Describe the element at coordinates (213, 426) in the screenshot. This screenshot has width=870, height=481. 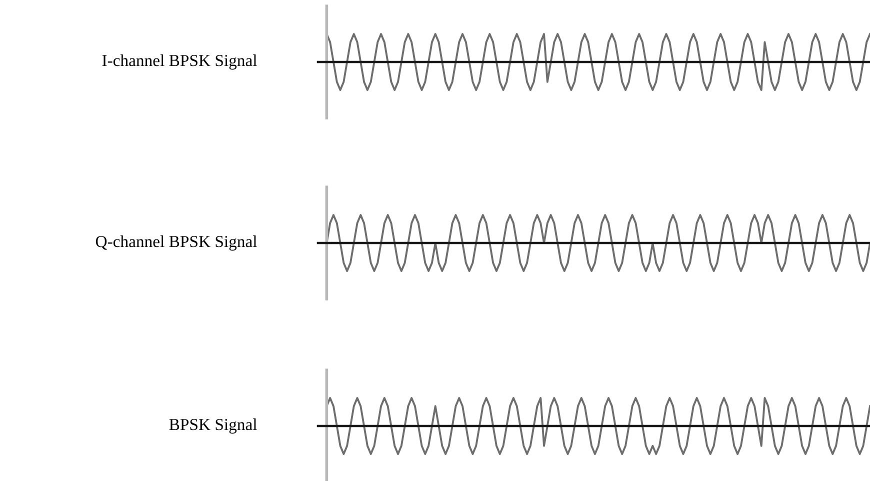
I see `y-axis-title: BPSK Signal` at that location.